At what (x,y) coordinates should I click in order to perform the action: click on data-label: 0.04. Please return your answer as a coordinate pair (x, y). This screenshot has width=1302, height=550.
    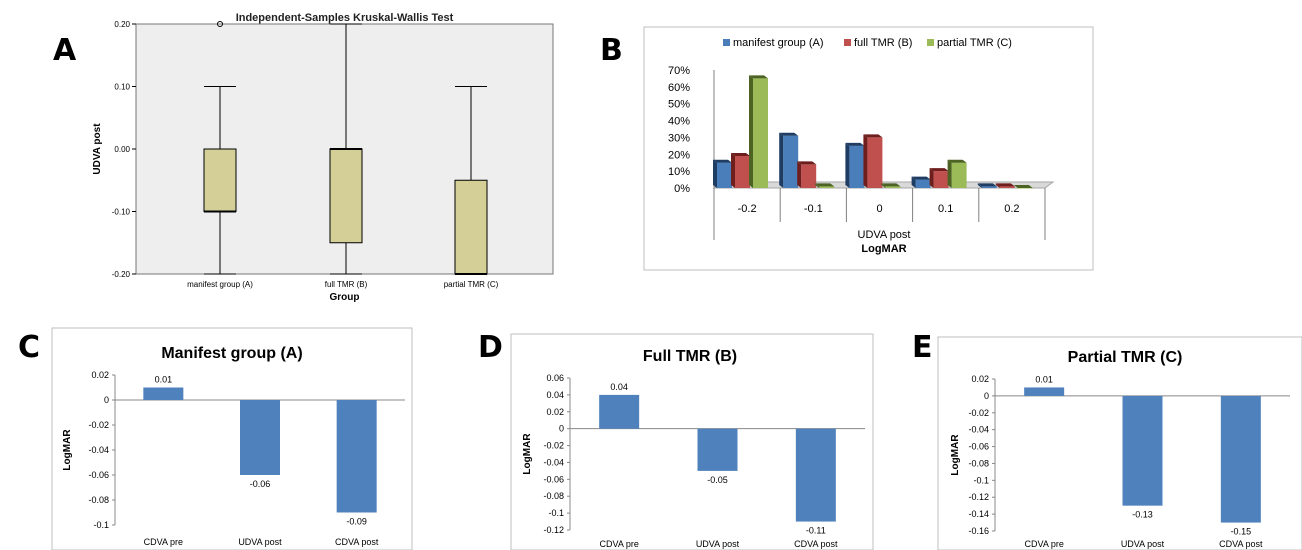
    Looking at the image, I should click on (619, 387).